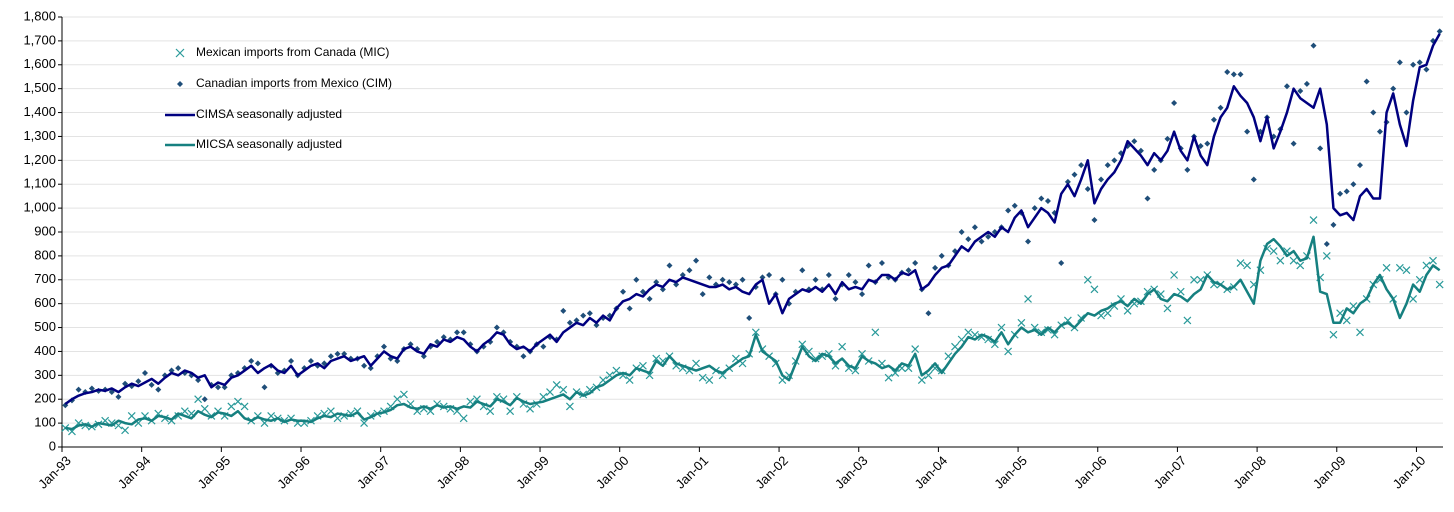 This screenshot has width=1454, height=512. What do you see at coordinates (1090, 472) in the screenshot?
I see `x-tick-label: Jan-06` at bounding box center [1090, 472].